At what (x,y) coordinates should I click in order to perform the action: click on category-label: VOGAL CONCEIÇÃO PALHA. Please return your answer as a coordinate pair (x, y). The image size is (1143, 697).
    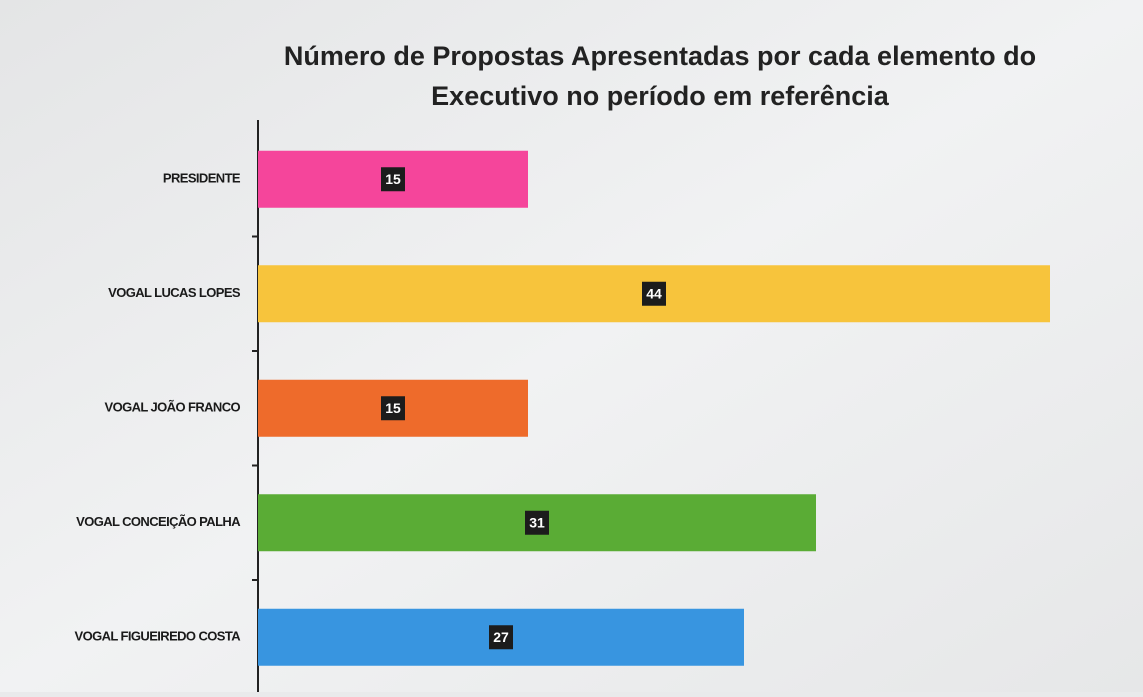
    Looking at the image, I should click on (158, 521).